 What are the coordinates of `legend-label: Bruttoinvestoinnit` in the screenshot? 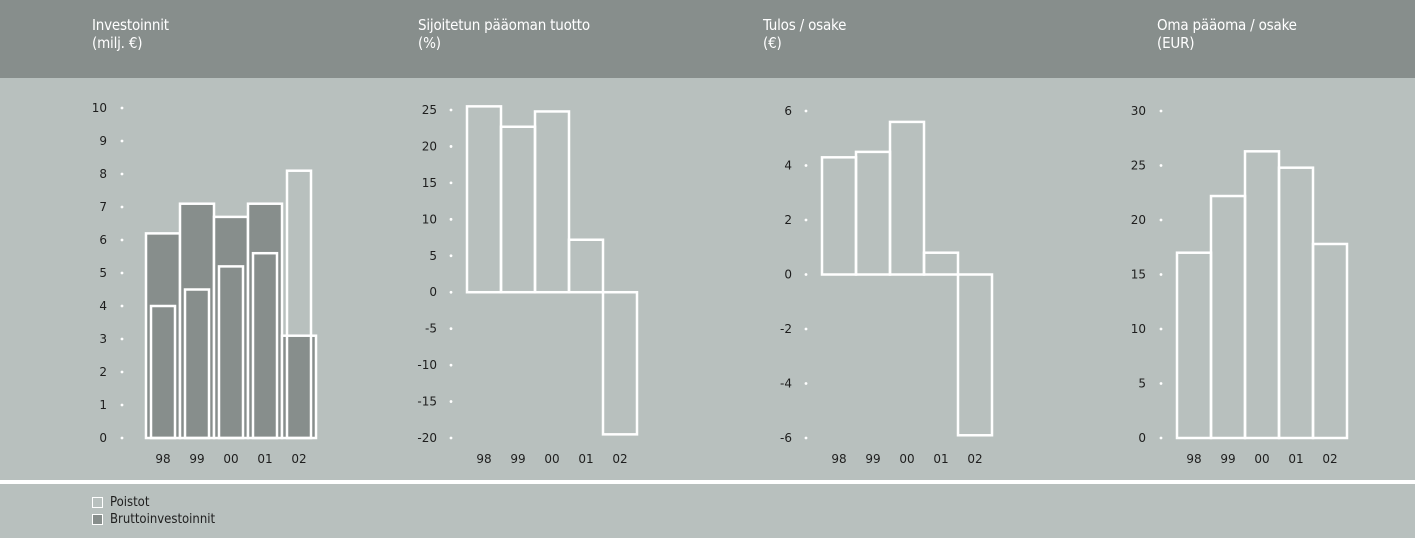 It's located at (163, 519).